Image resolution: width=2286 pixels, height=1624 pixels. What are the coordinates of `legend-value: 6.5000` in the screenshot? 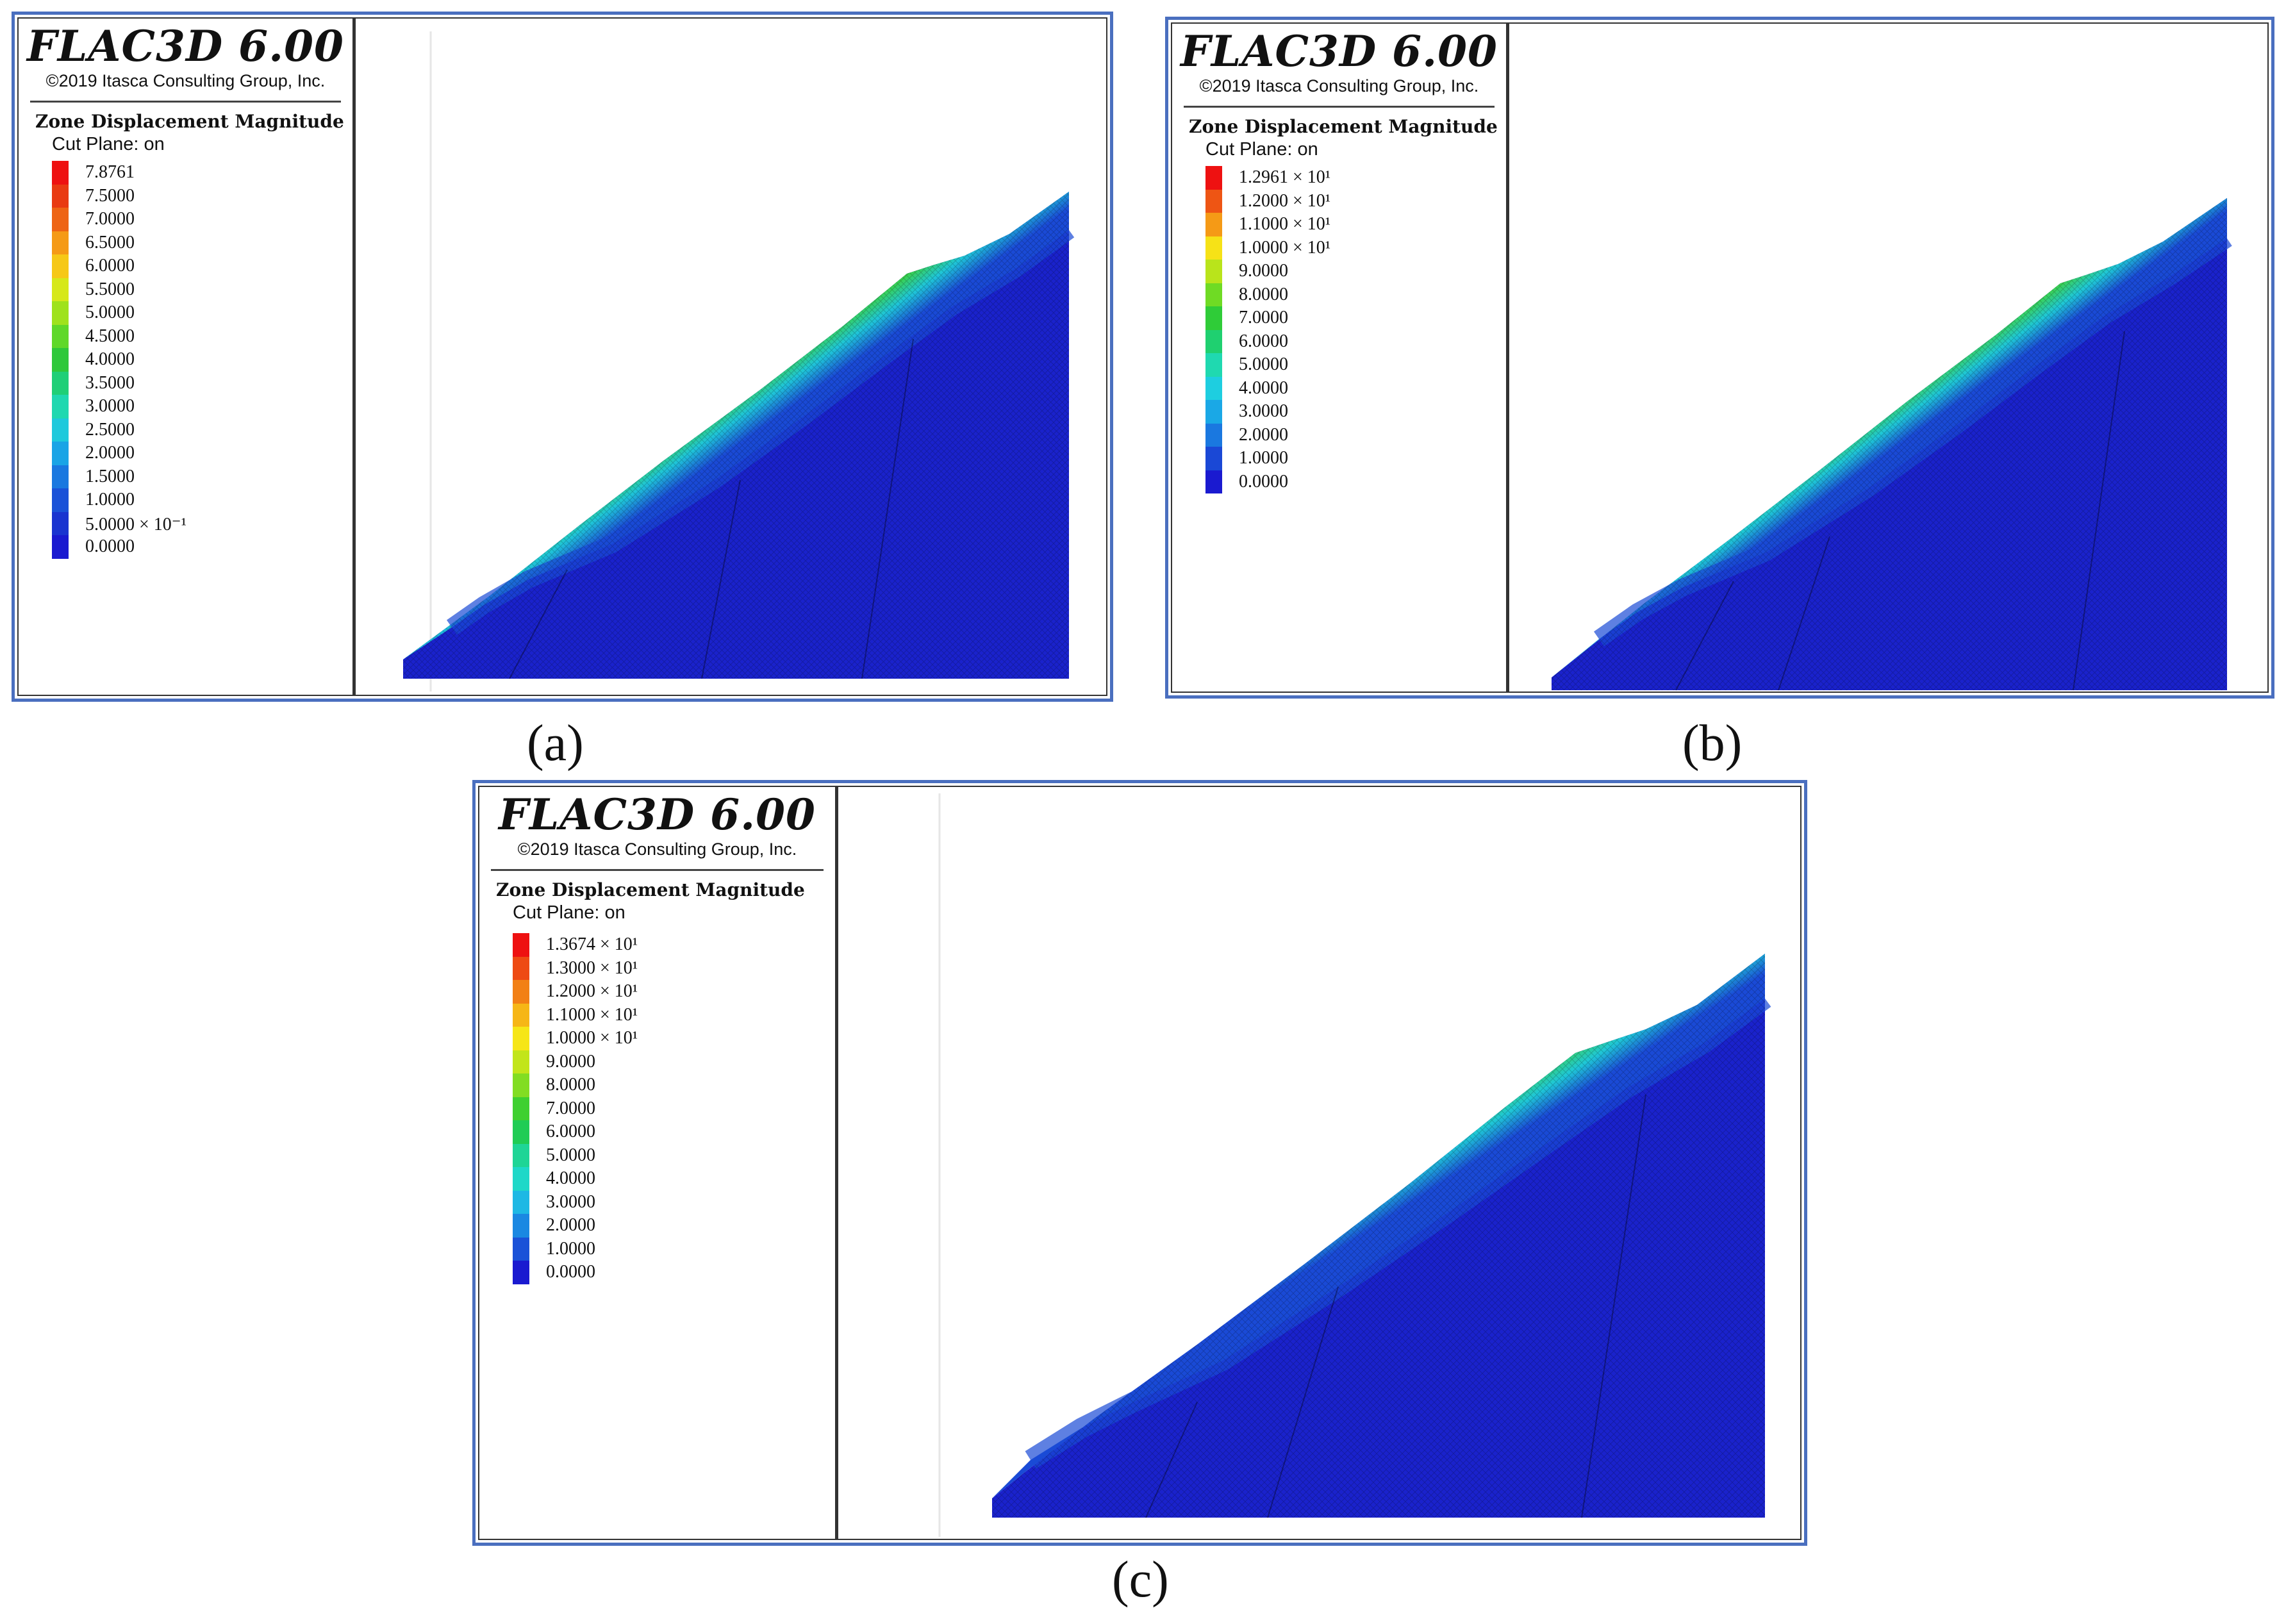 It's located at (110, 242).